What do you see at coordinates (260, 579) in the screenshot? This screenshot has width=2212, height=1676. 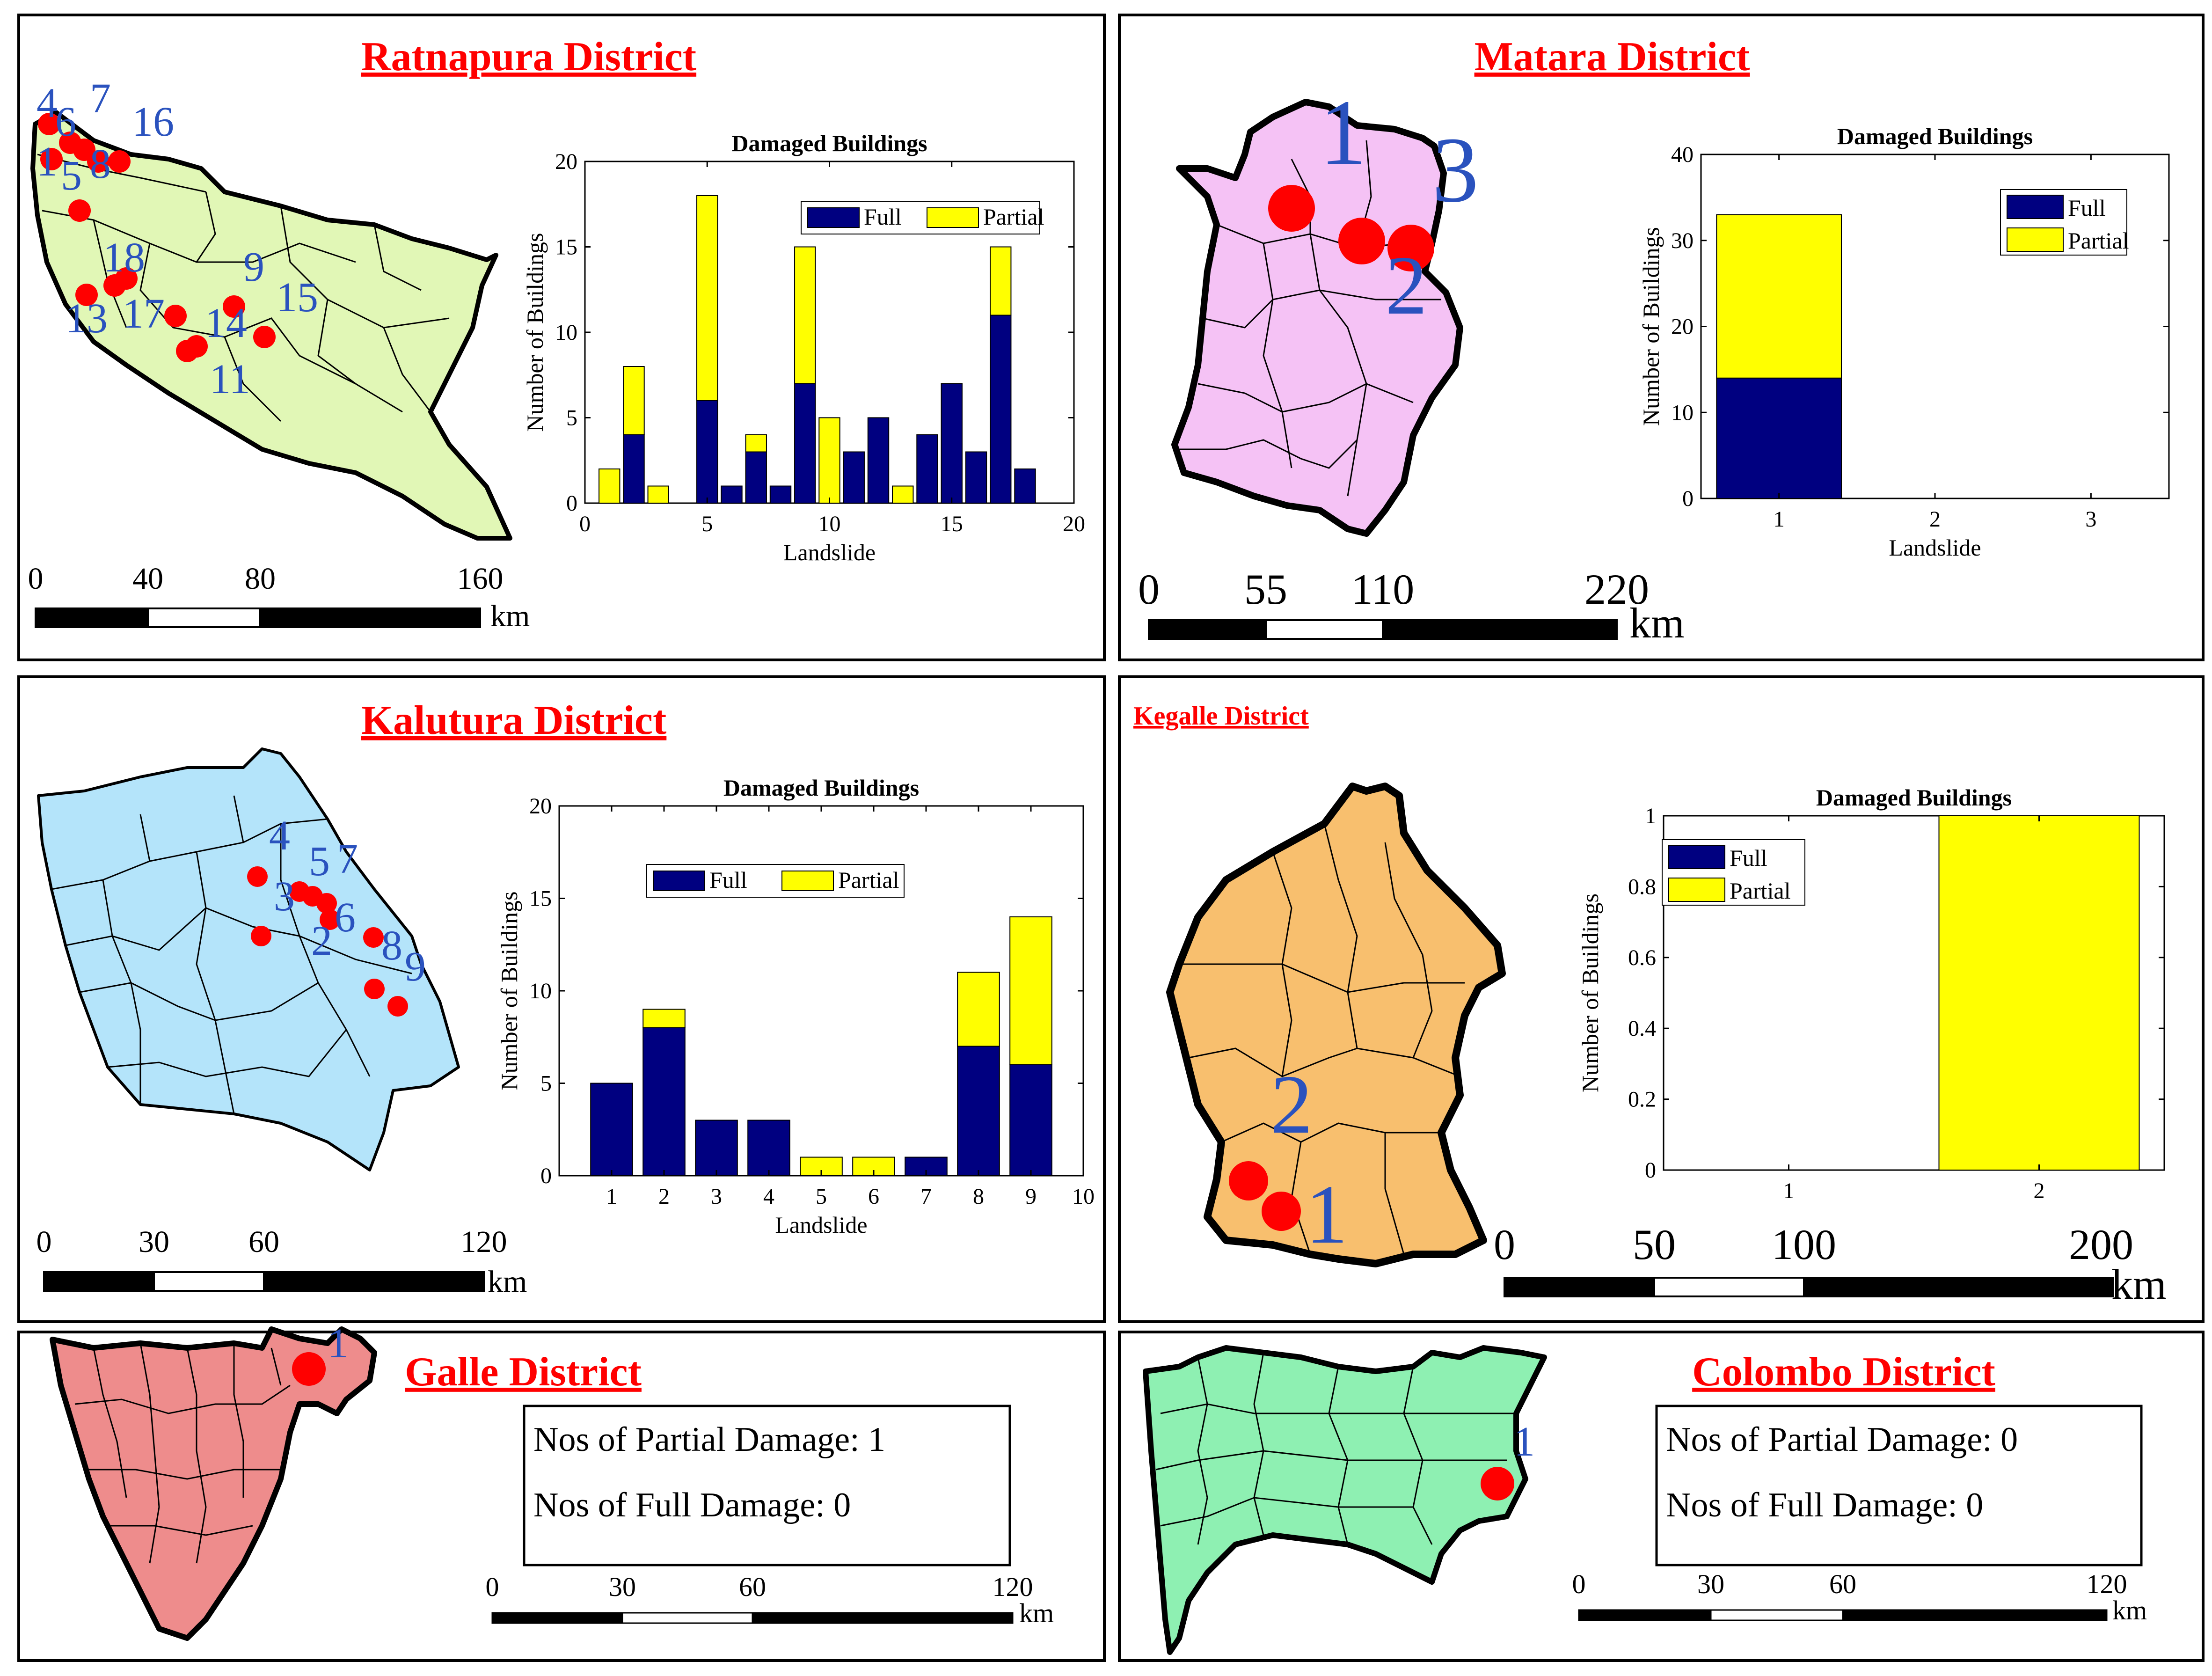 I see `scale-tick: 80` at bounding box center [260, 579].